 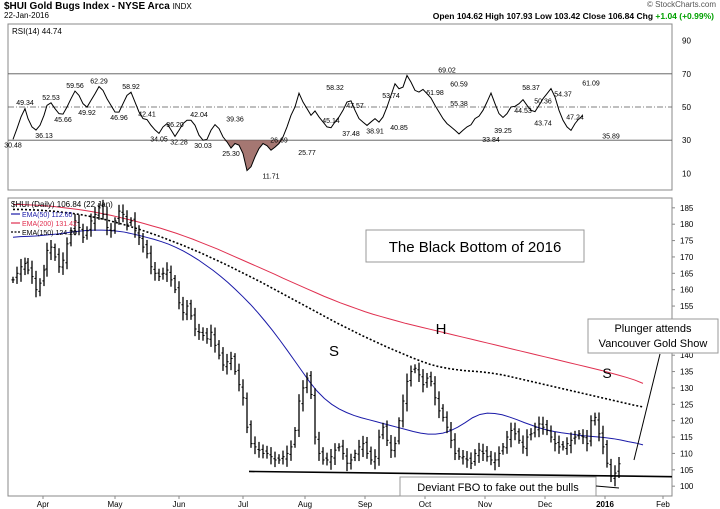 I want to click on rsi-value-label: 44.53, so click(x=523, y=111).